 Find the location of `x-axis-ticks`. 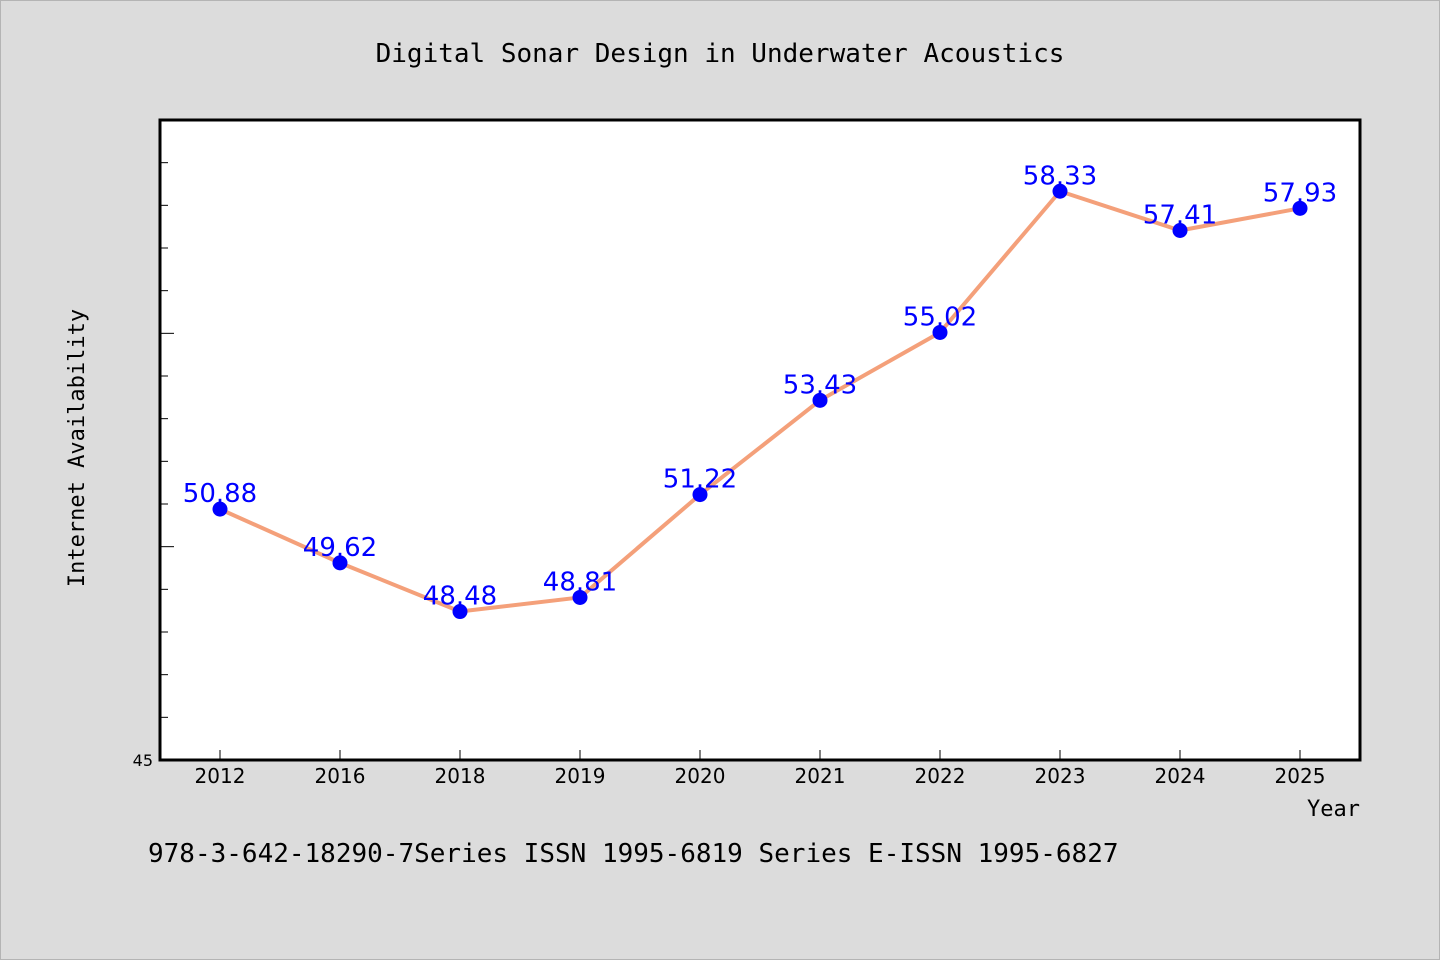

x-axis-ticks is located at coordinates (760, 755).